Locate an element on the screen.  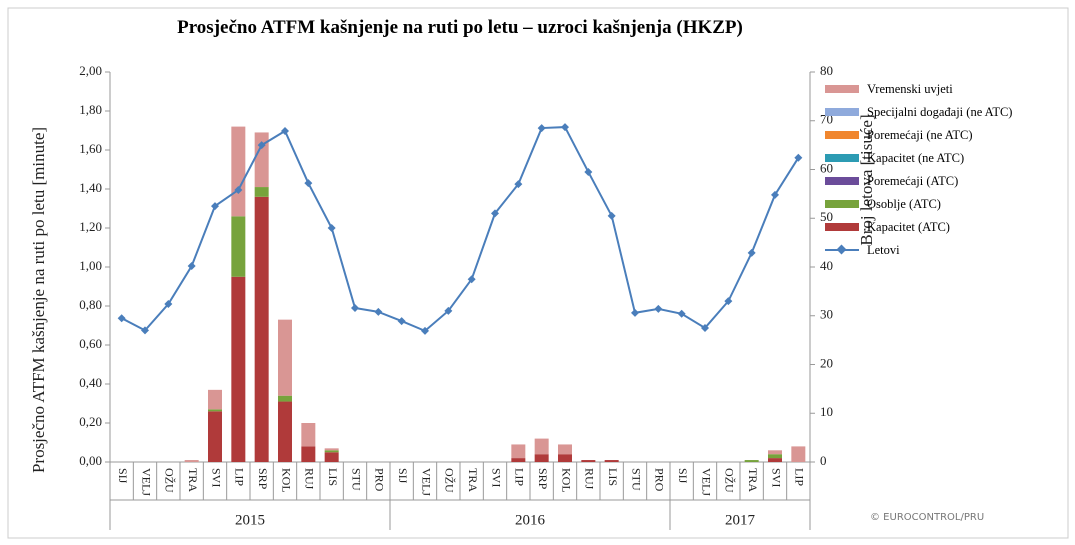
legend-marker is located at coordinates (841, 249).